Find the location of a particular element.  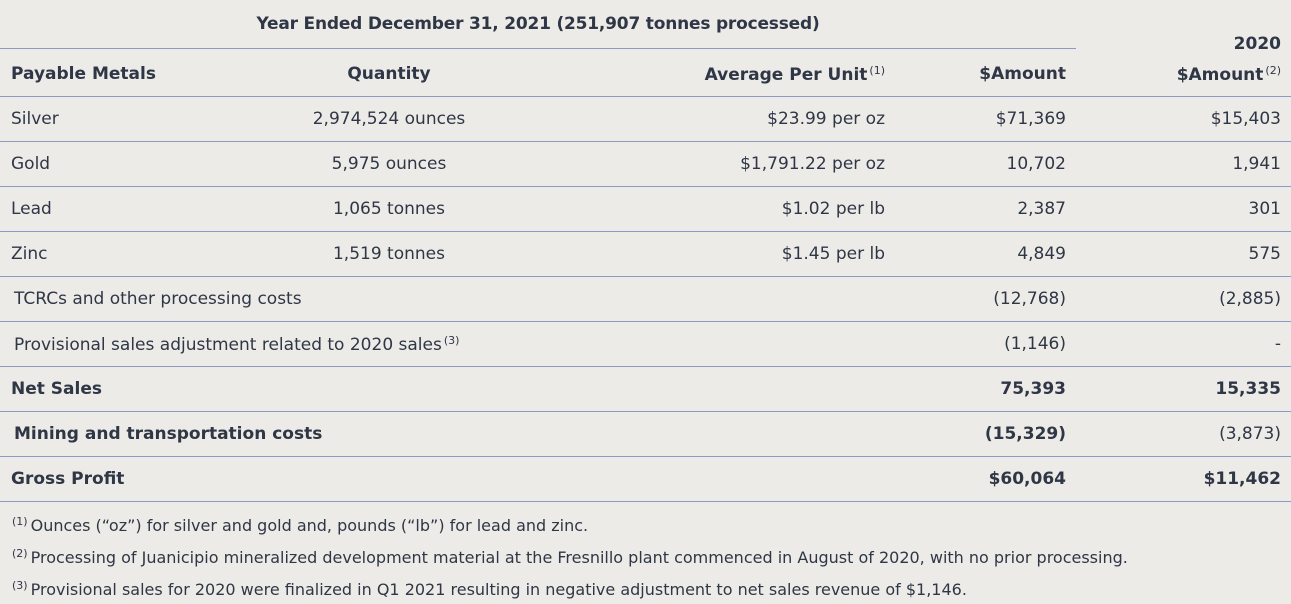

amount-cell: $60,064 is located at coordinates (985, 479).